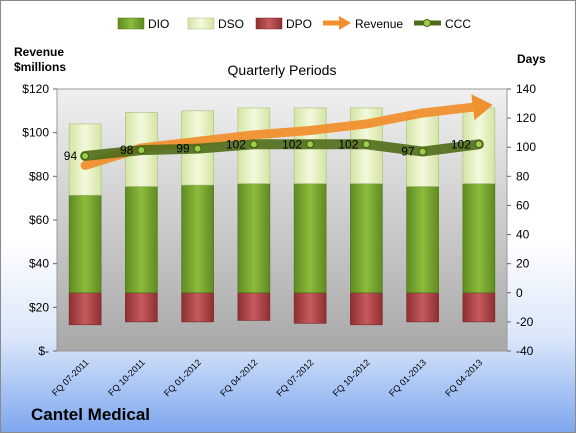 This screenshot has width=576, height=433. Describe the element at coordinates (43, 351) in the screenshot. I see `left-tick-label: $-` at that location.